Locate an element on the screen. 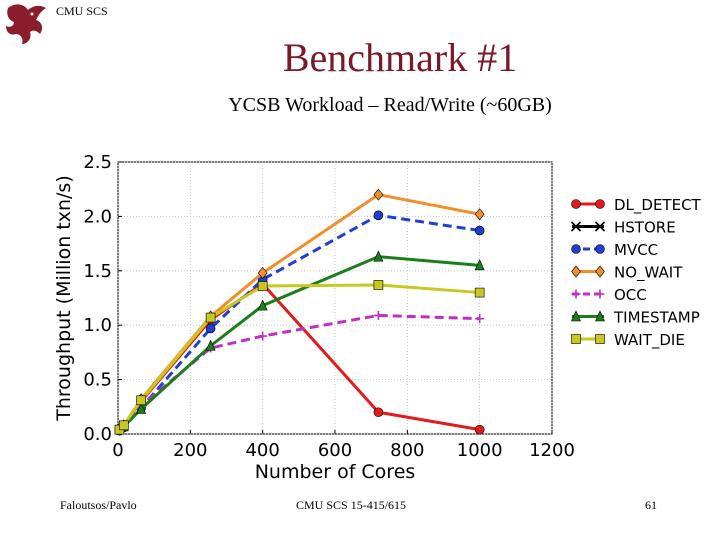 Image resolution: width=720 pixels, height=540 pixels. y-tick-label: 0.5 is located at coordinates (97, 380).